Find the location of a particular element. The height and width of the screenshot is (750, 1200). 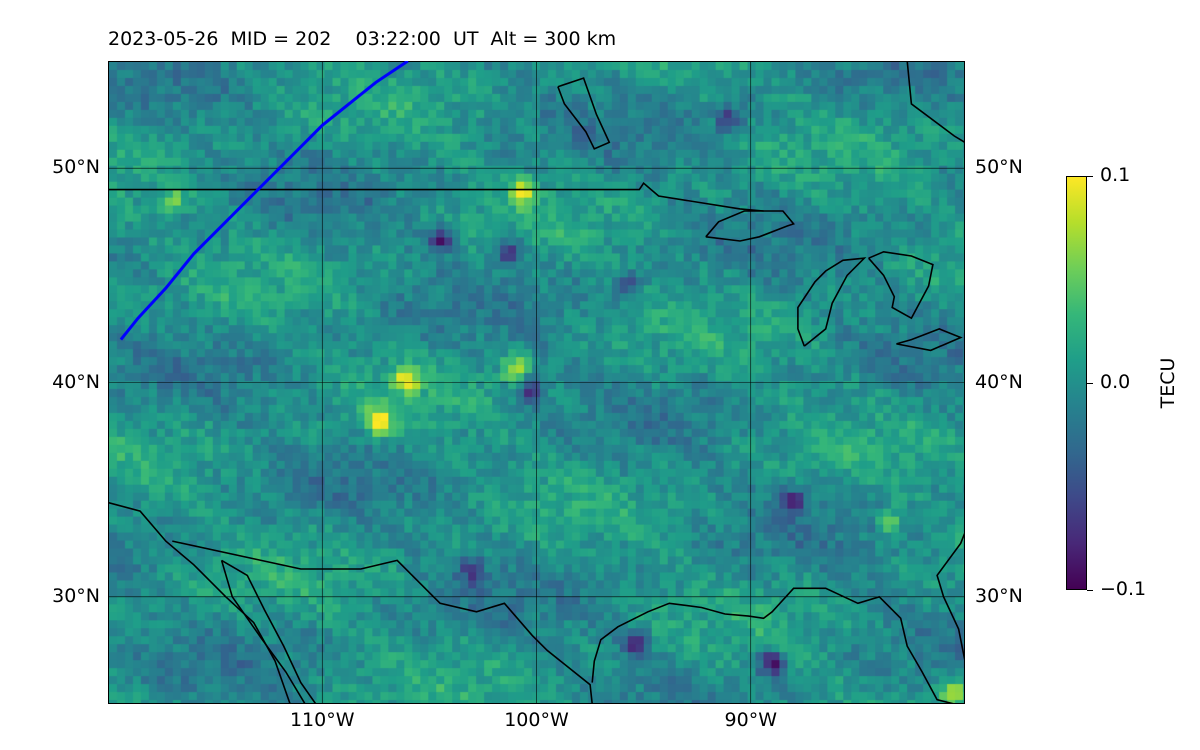

lat-tick-label-right: 50°N is located at coordinates (999, 167).